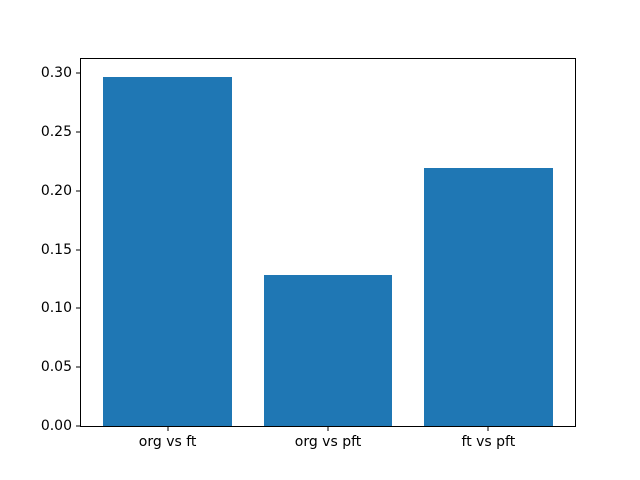 The image size is (640, 480). I want to click on bar-org-vs-ft, so click(167, 251).